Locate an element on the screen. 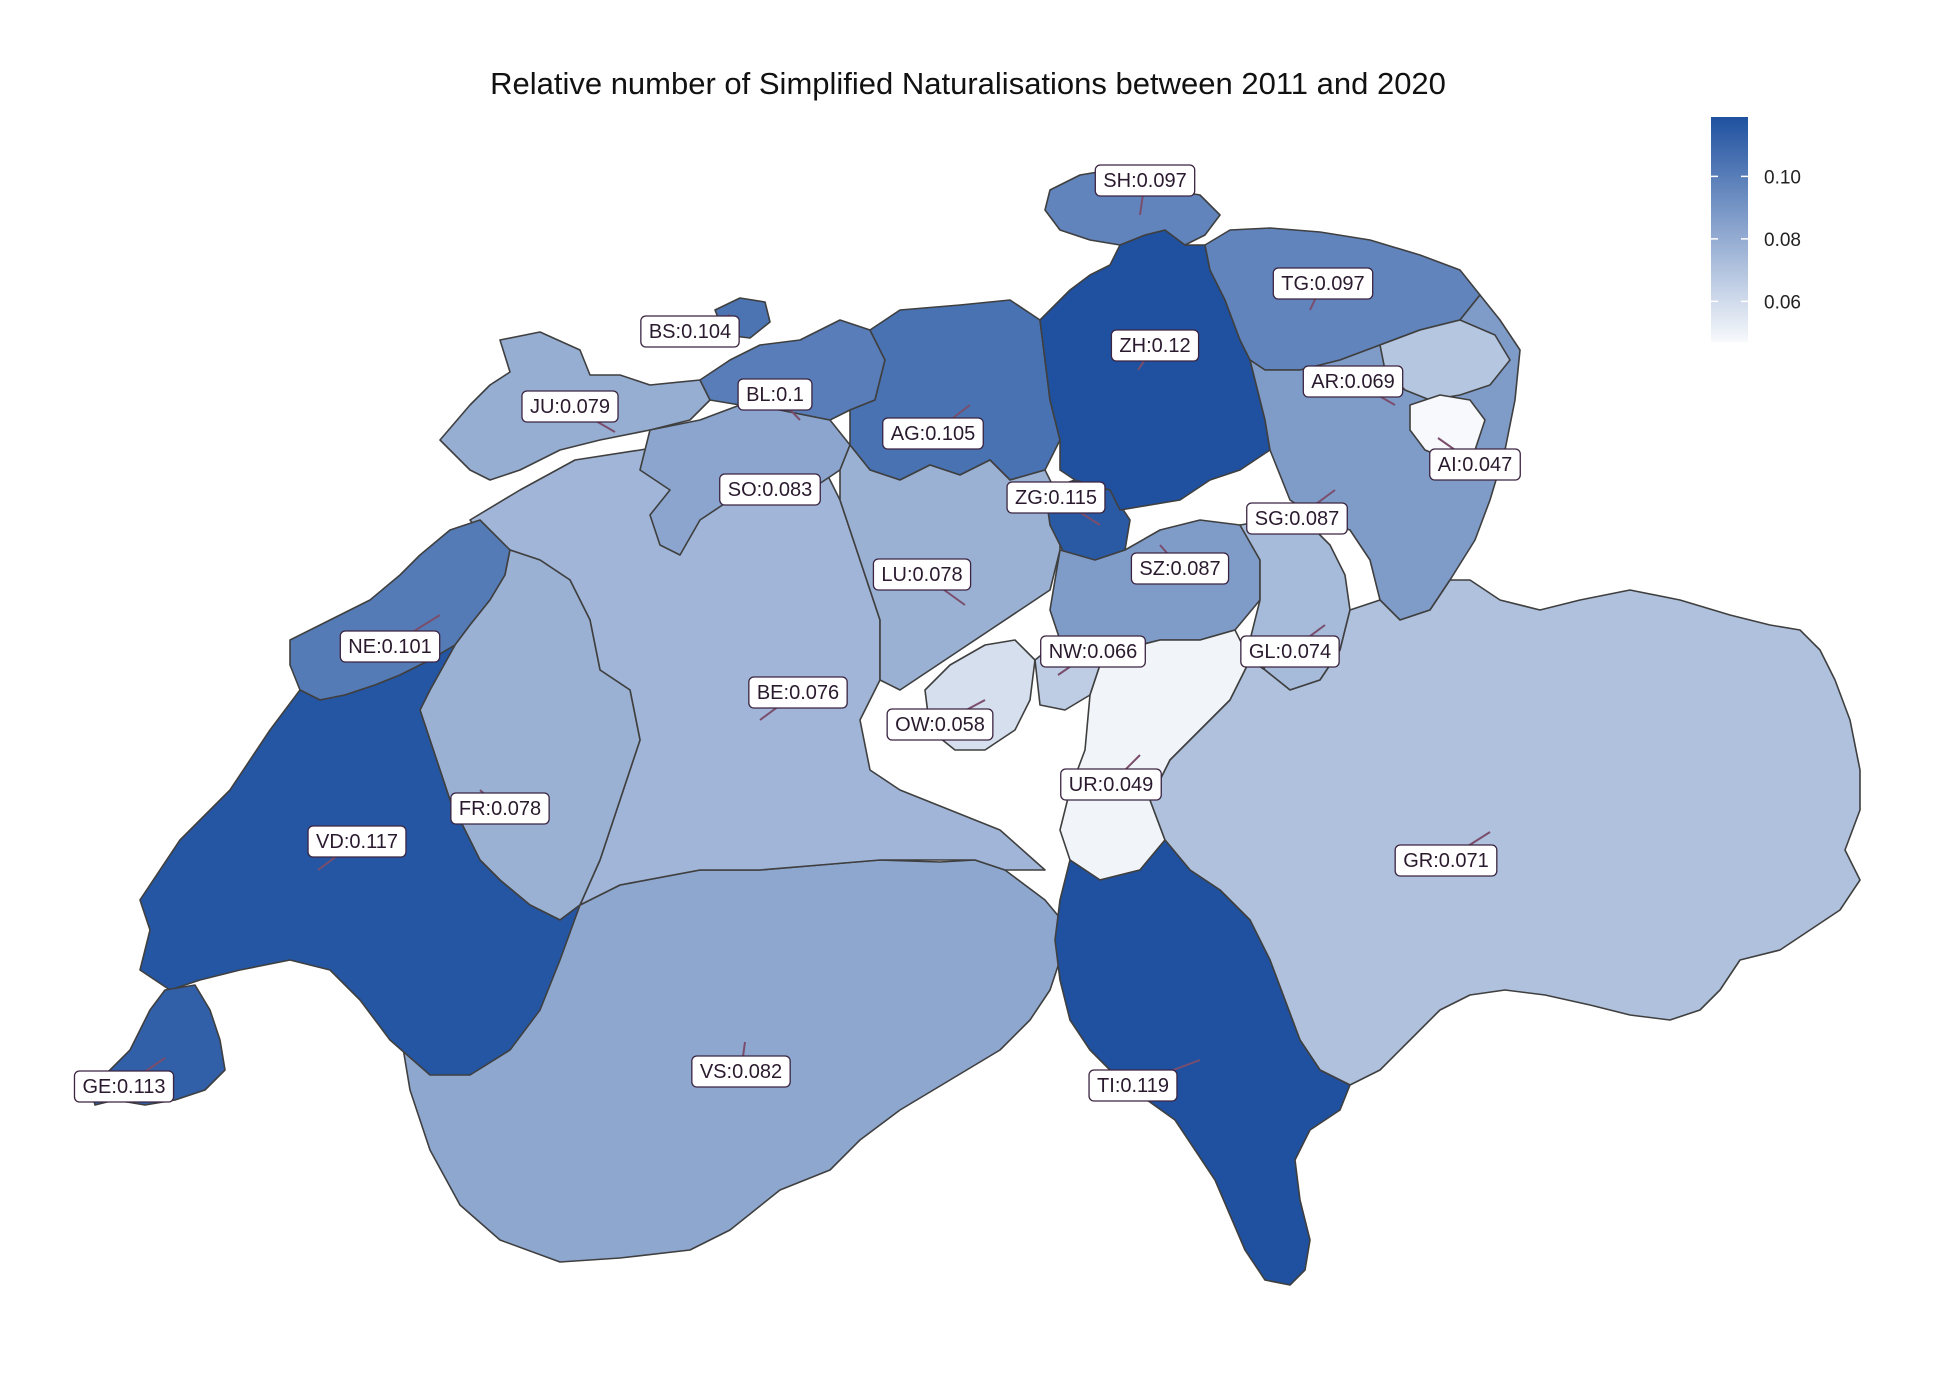 The height and width of the screenshot is (1382, 1936). label-box-SO is located at coordinates (770, 489).